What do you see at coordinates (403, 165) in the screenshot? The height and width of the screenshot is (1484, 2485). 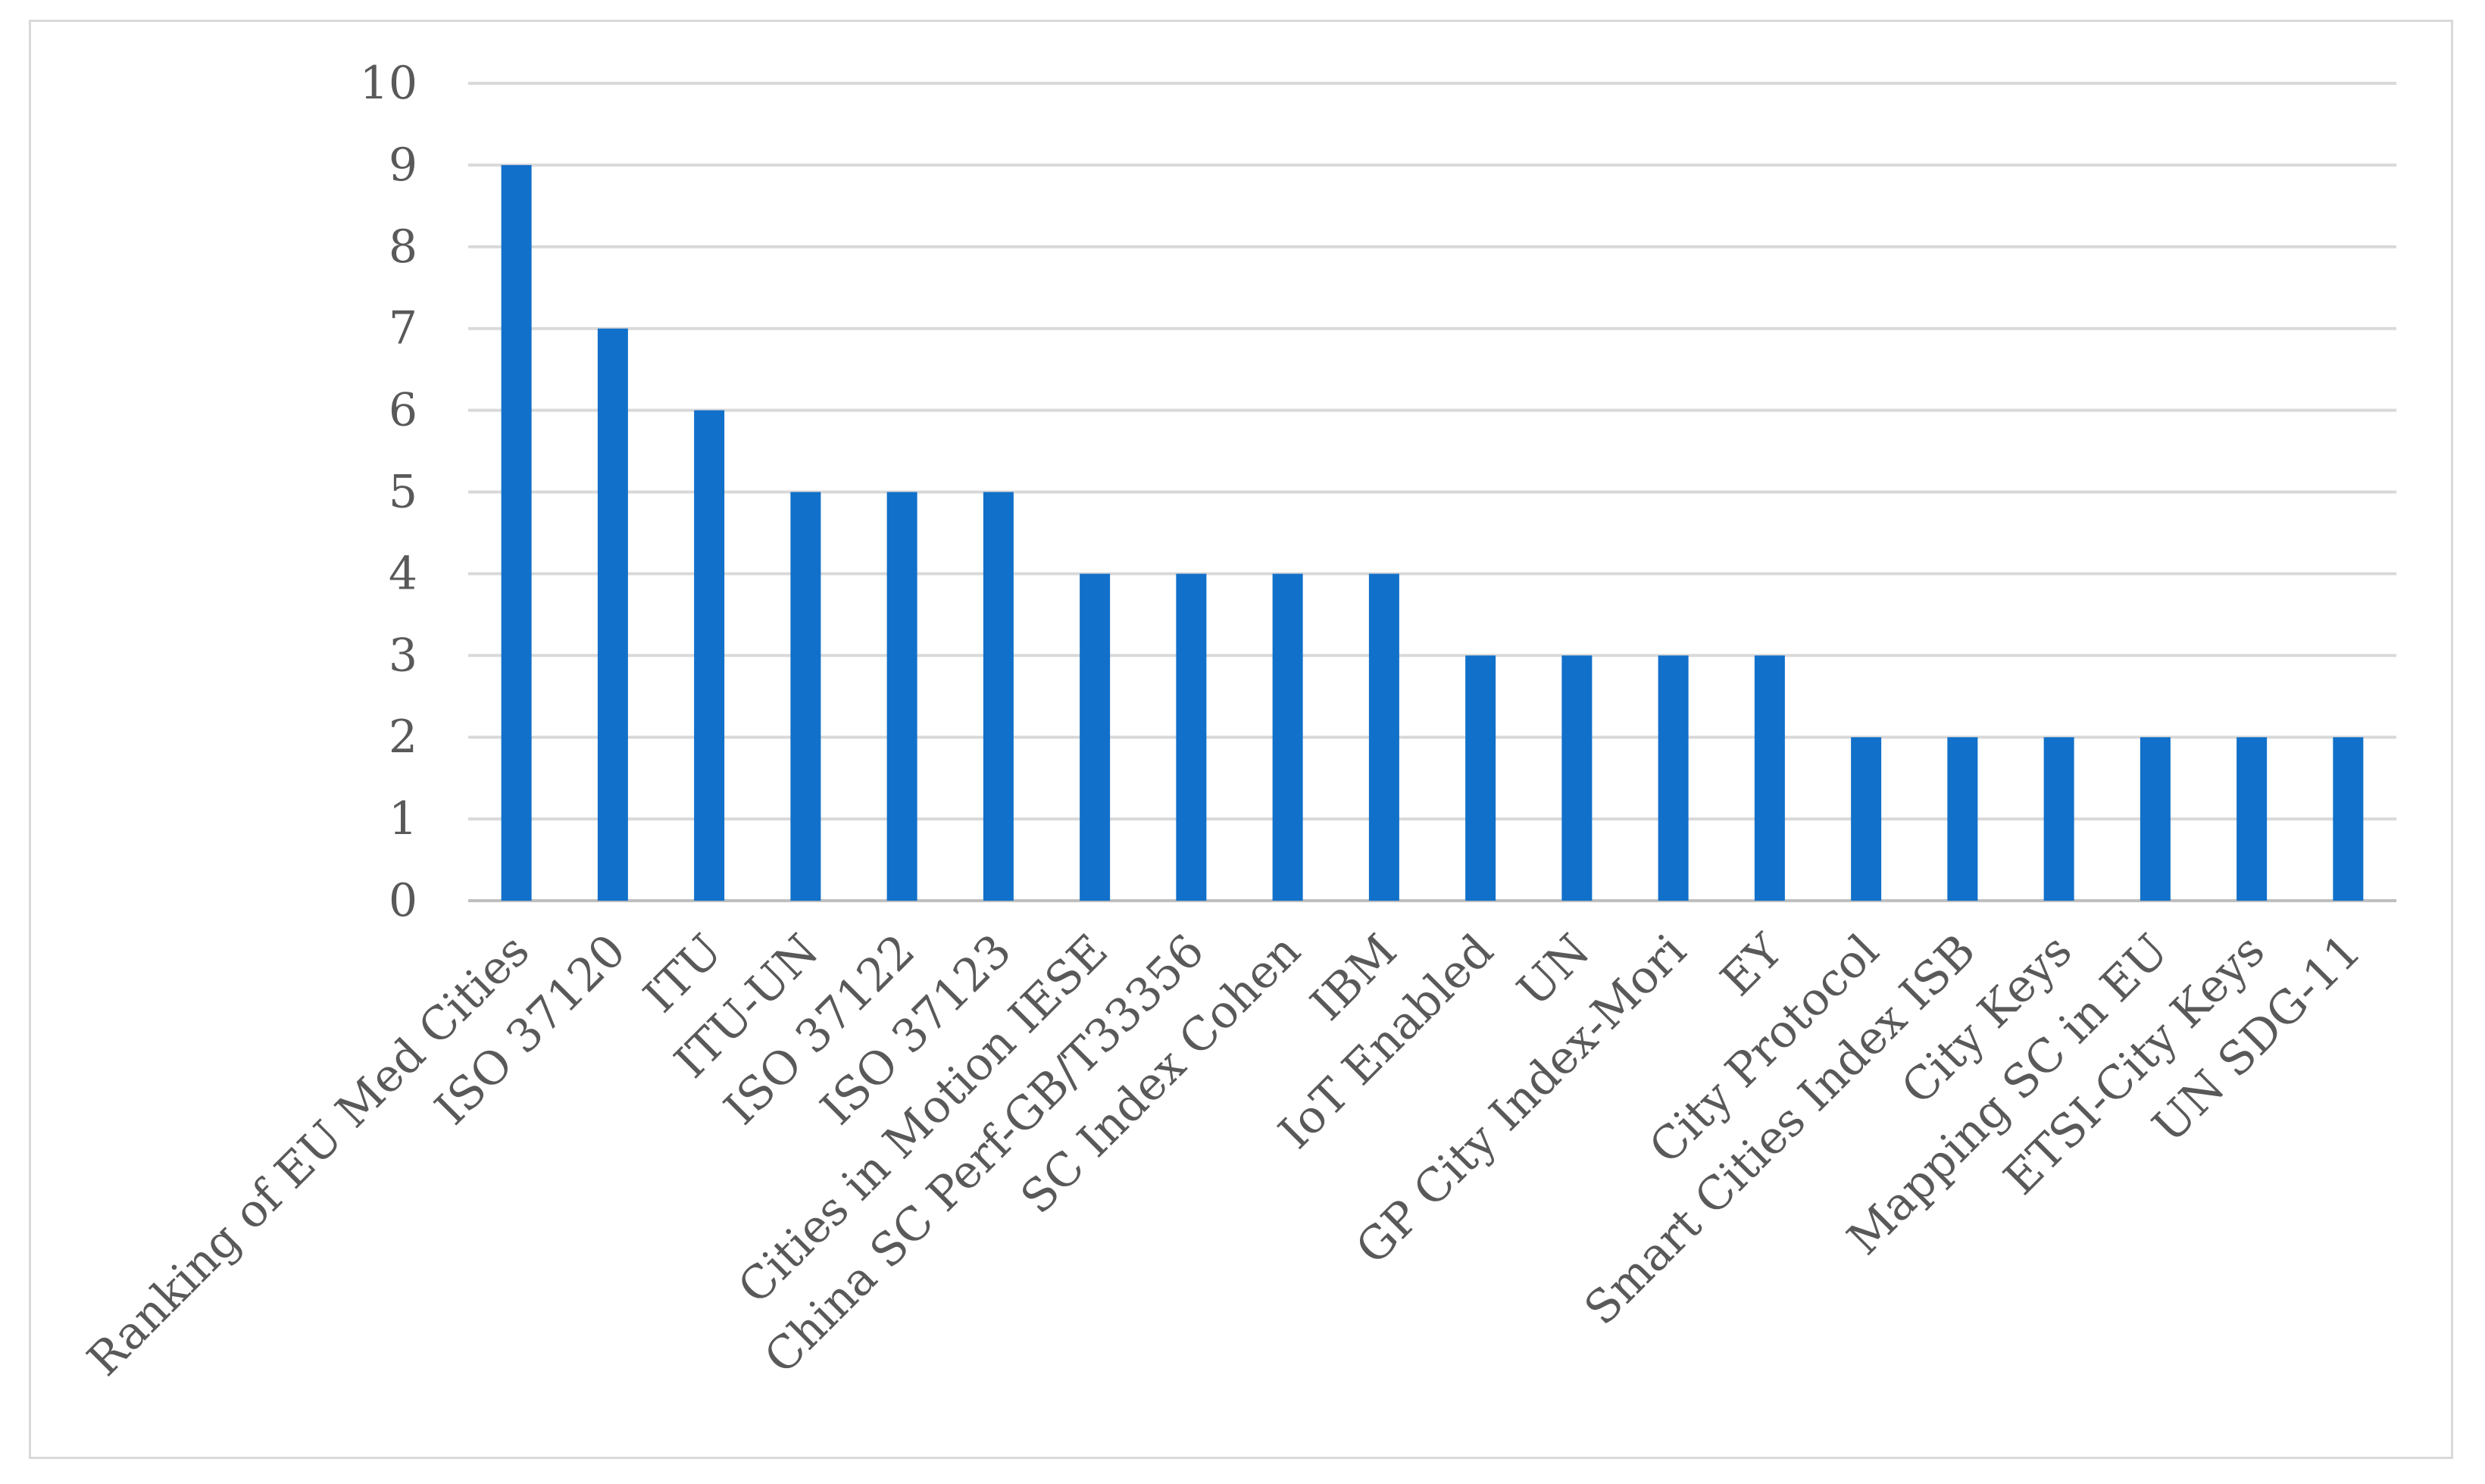 I see `y-tick-label: 9` at bounding box center [403, 165].